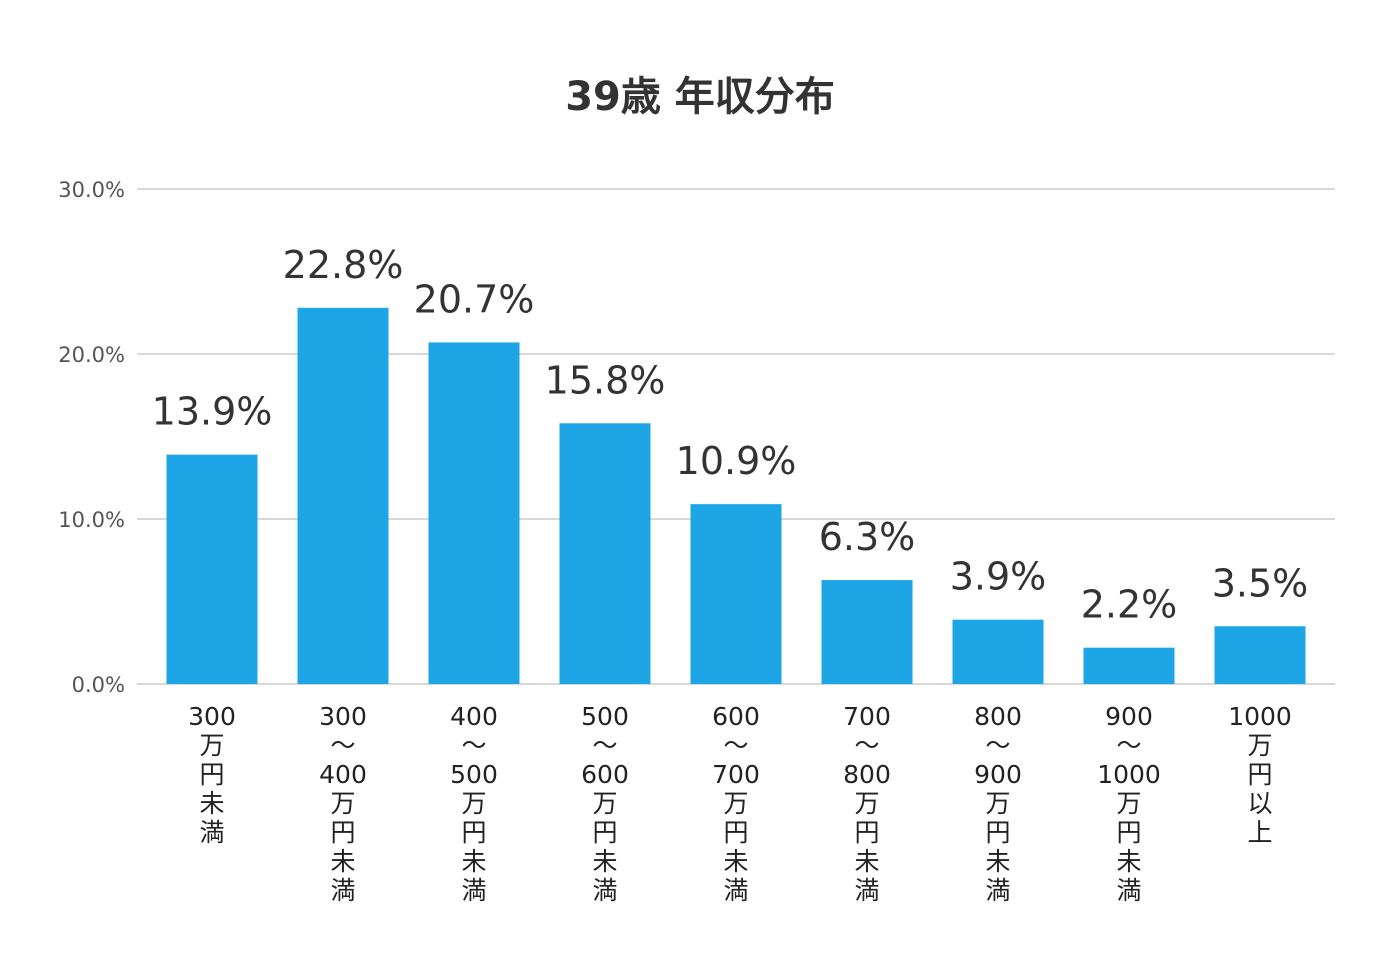  I want to click on data-label: 2.2%, so click(1129, 605).